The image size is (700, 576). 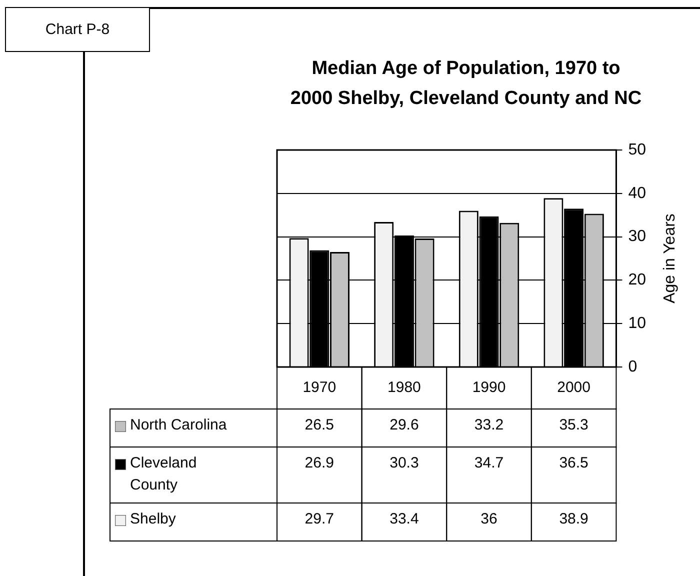 What do you see at coordinates (319, 463) in the screenshot?
I see `data-label: 26.9` at bounding box center [319, 463].